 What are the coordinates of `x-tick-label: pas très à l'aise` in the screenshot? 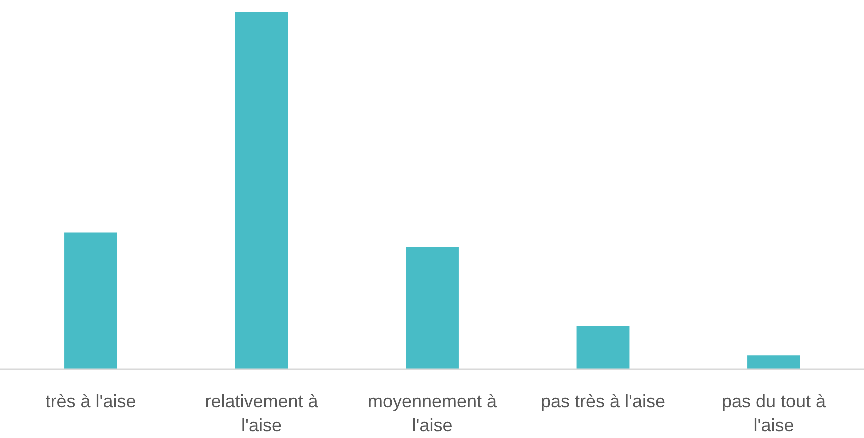 It's located at (603, 402).